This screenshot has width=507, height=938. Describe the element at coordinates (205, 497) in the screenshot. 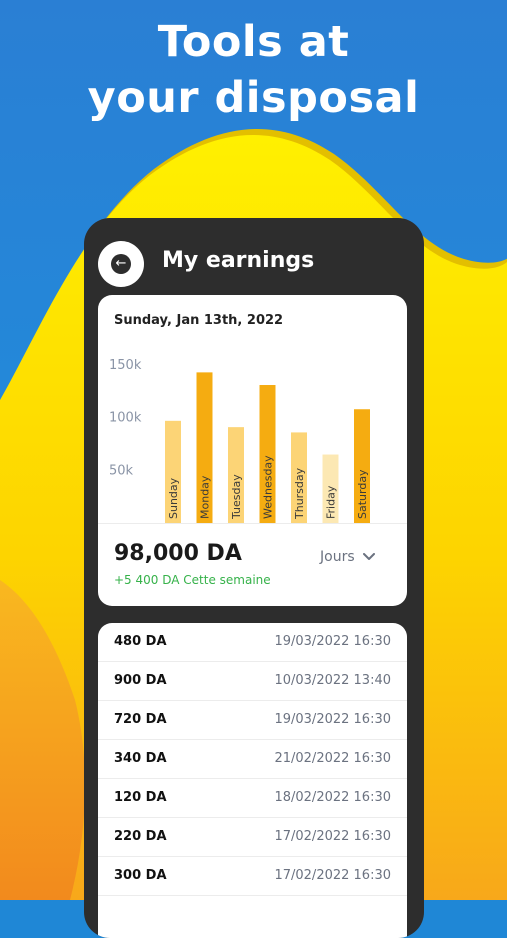

I see `bar-label-monday: Monday` at that location.